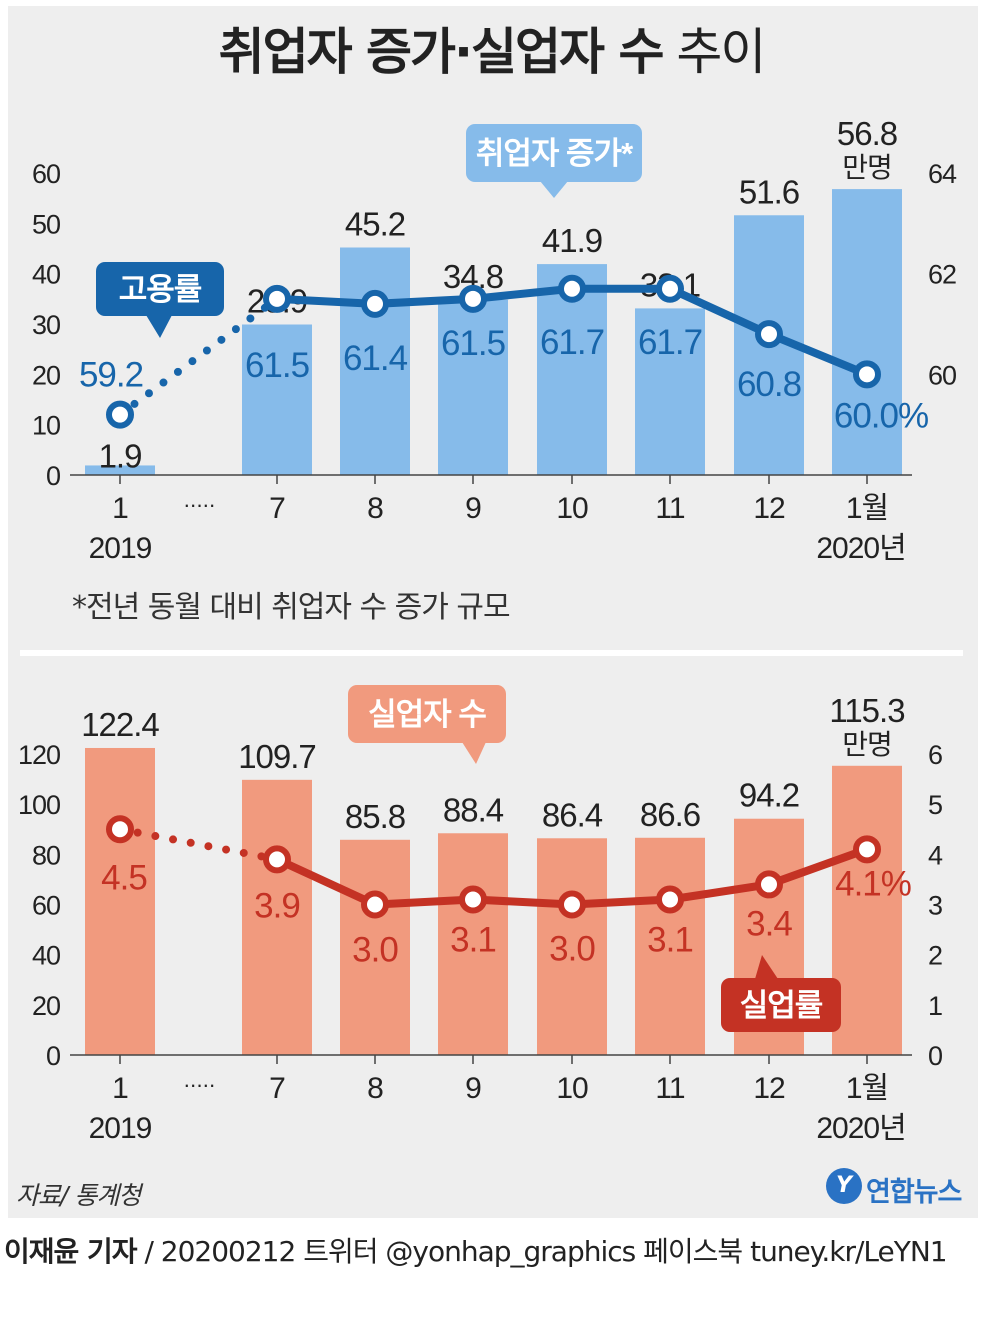  What do you see at coordinates (46, 426) in the screenshot?
I see `y-tick-left: 10` at bounding box center [46, 426].